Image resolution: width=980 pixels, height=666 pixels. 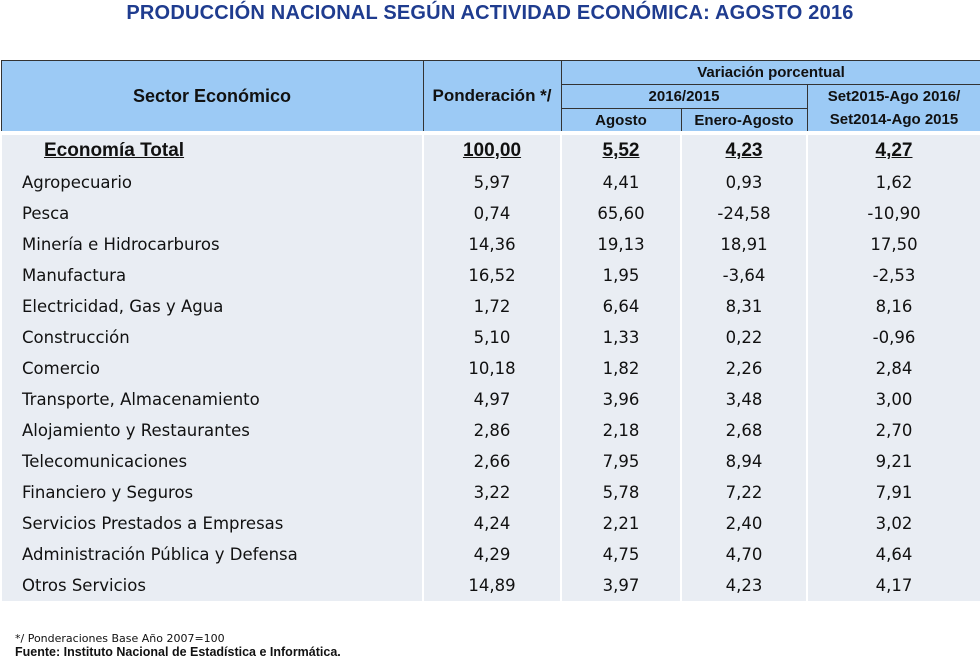 I want to click on cell: 0,74, so click(x=492, y=213).